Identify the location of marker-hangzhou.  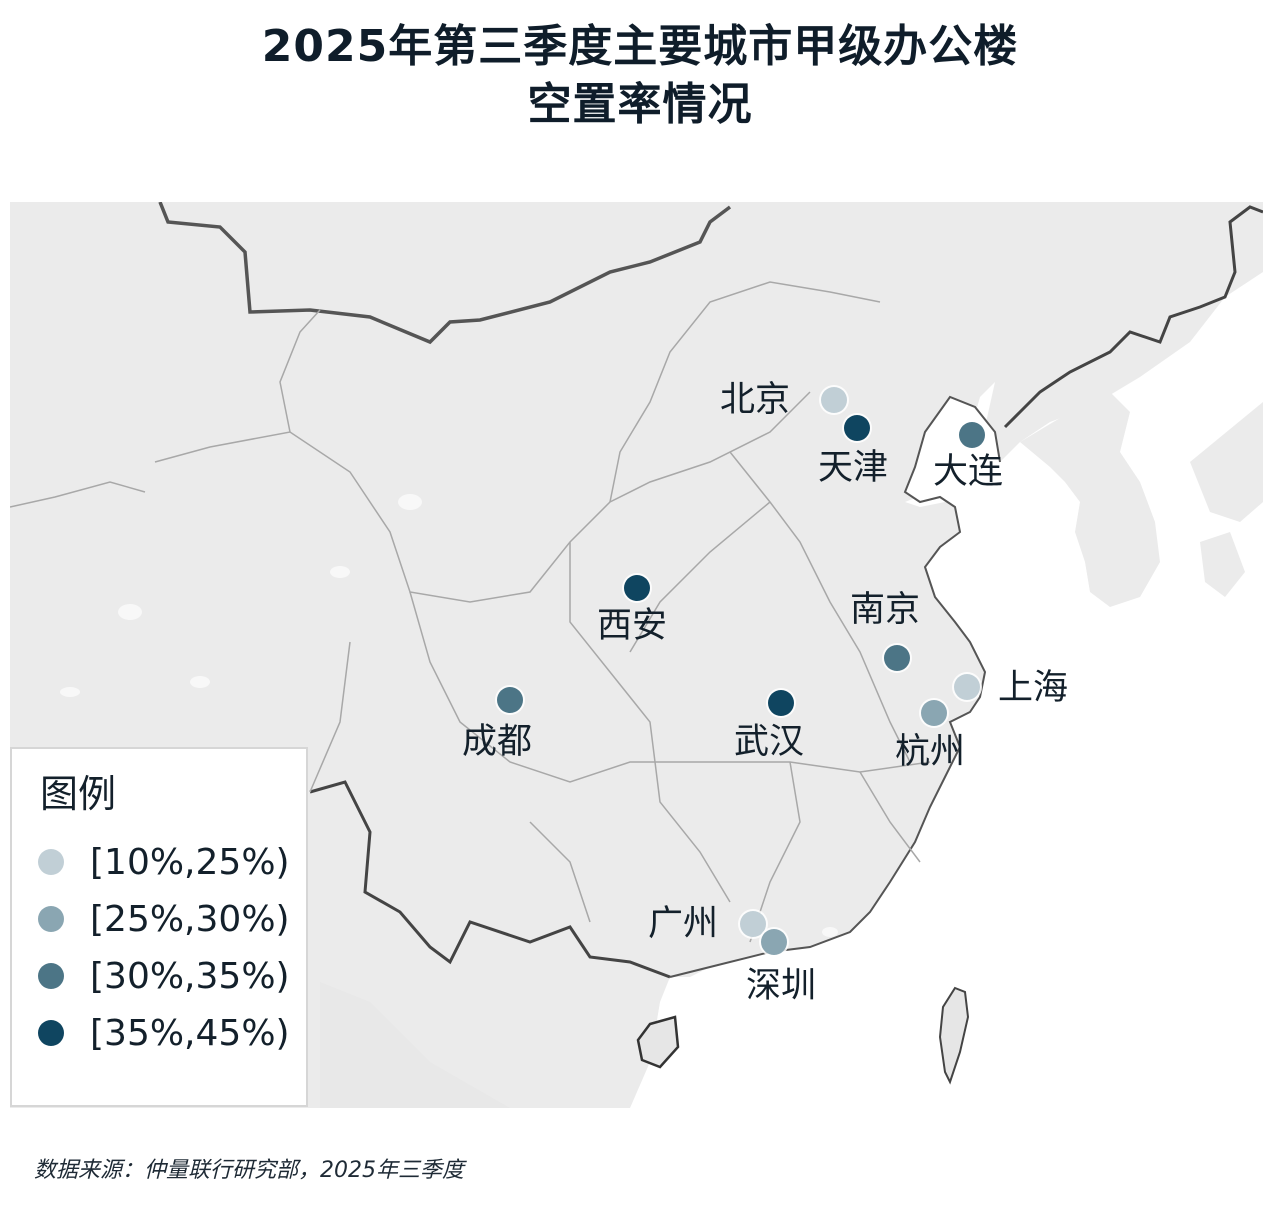
(934, 713).